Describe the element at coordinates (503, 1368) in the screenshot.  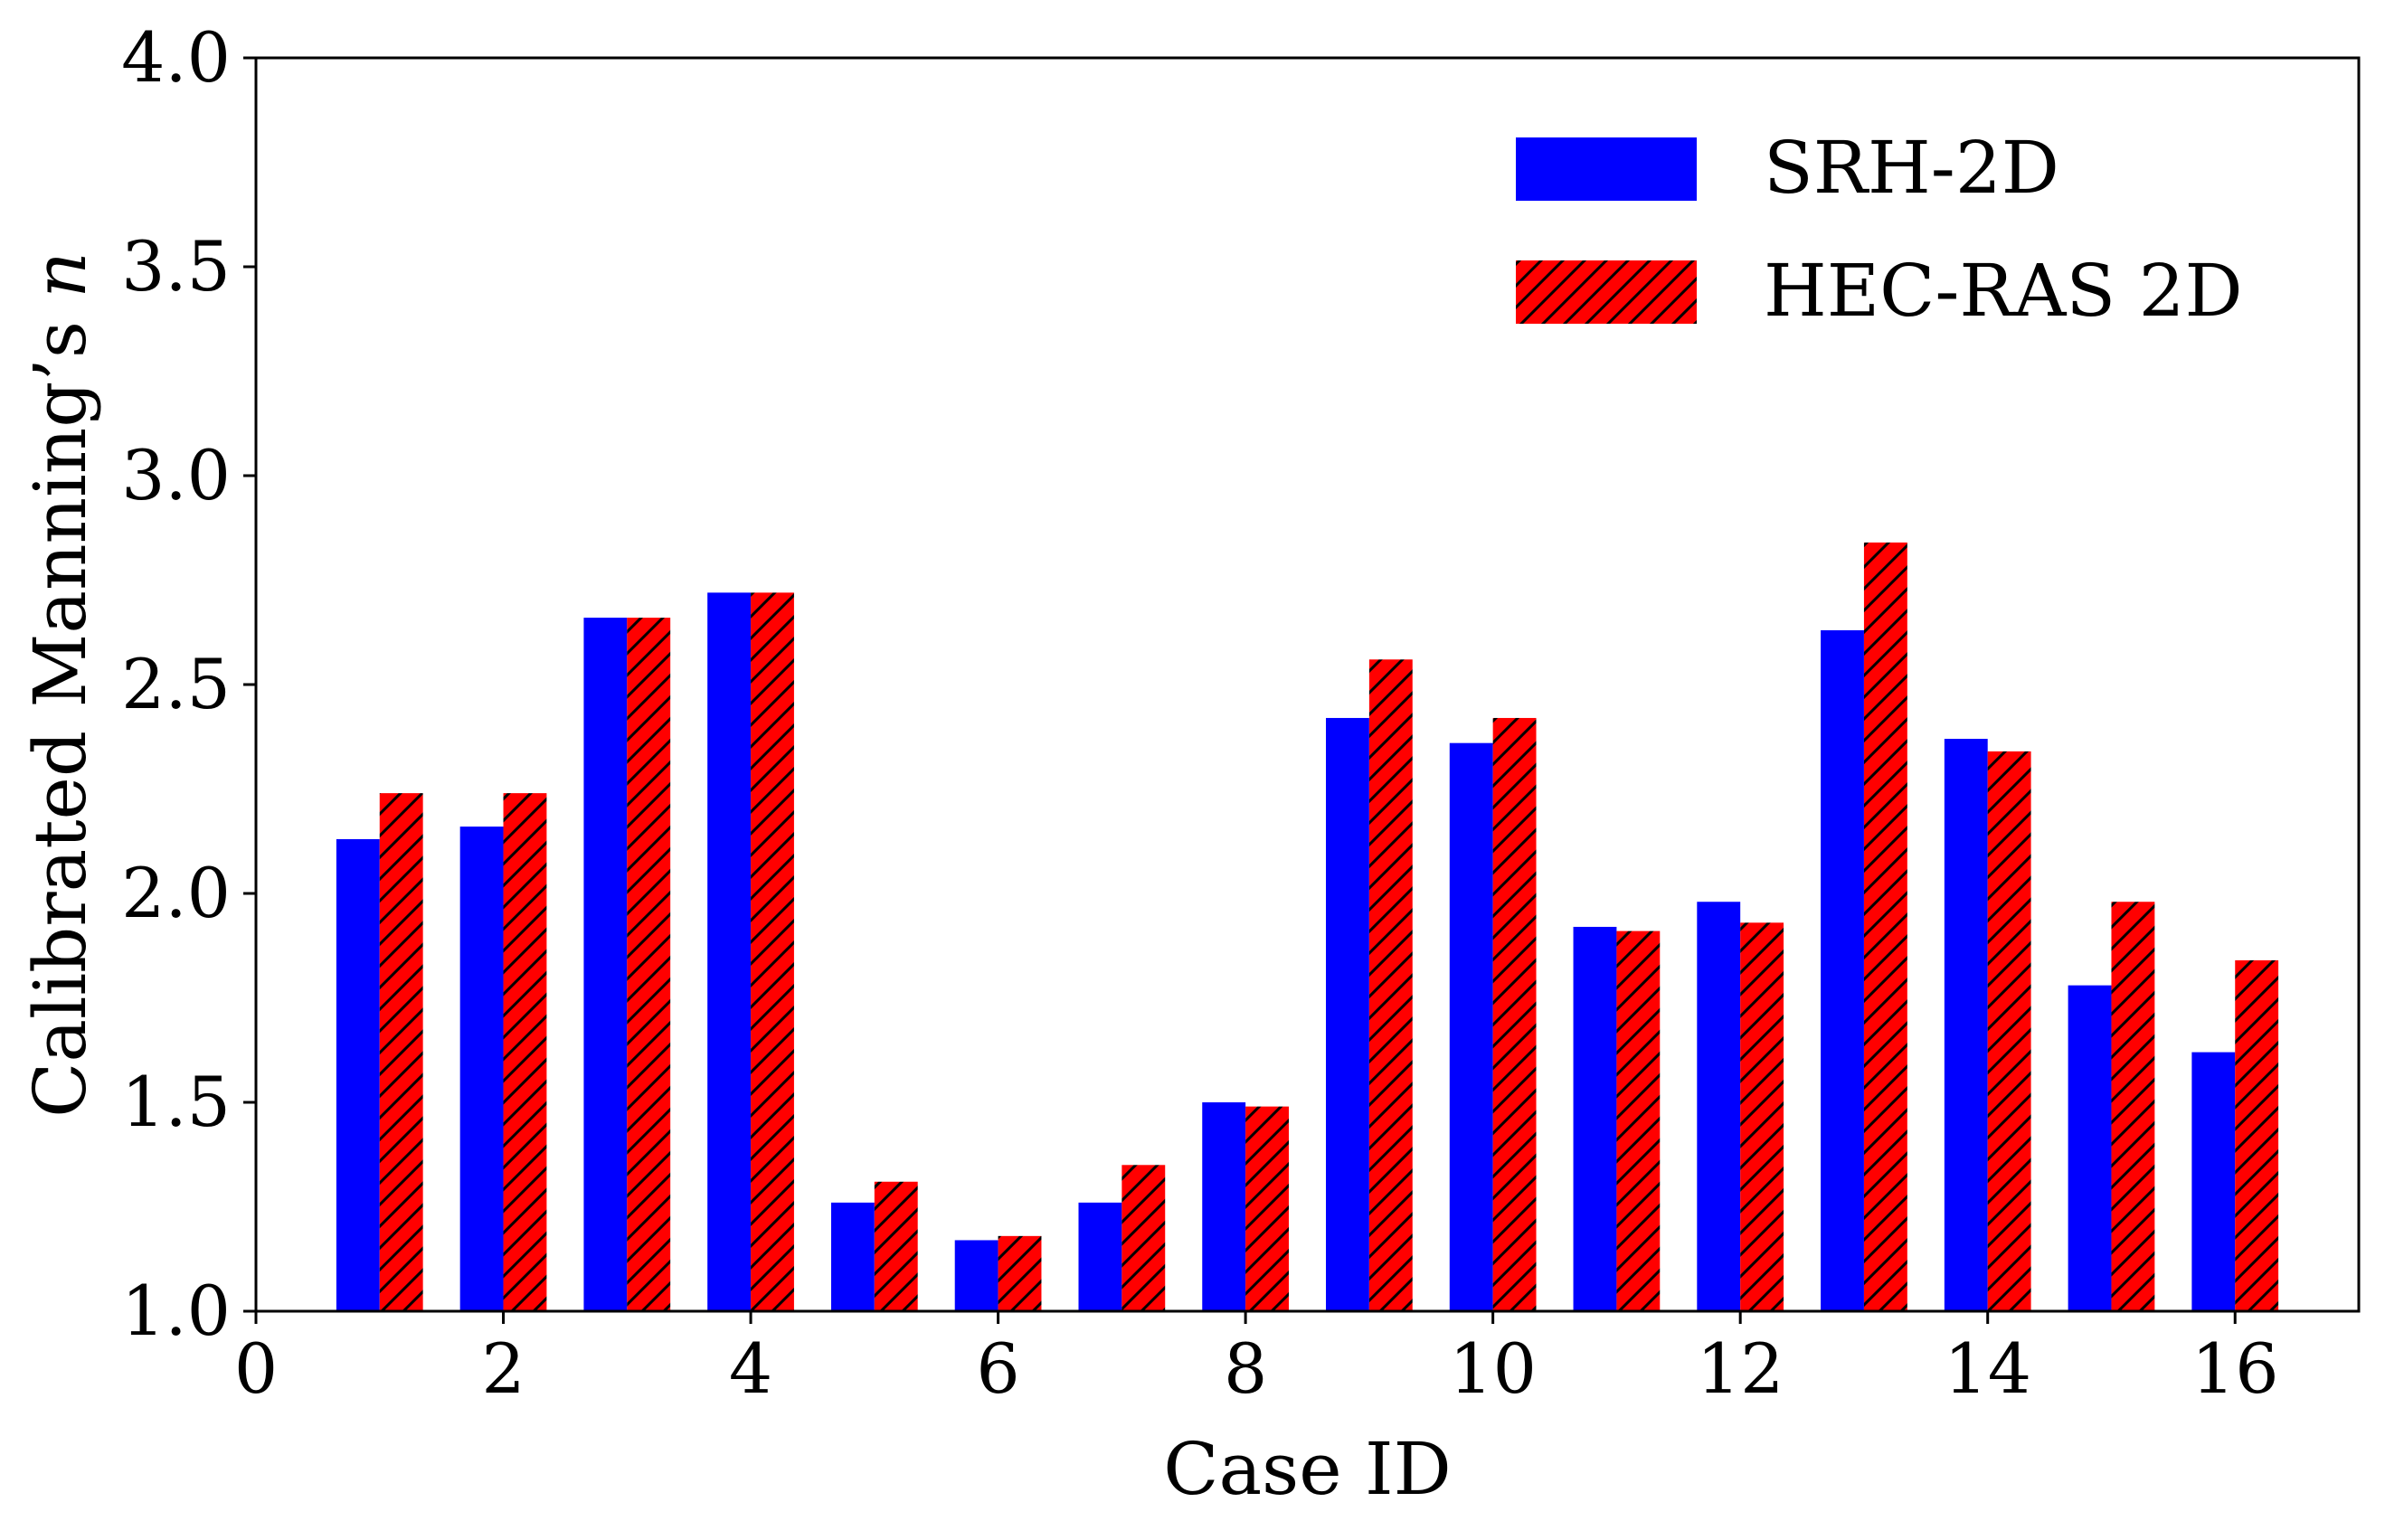
I see `x-tick-label: 2` at that location.